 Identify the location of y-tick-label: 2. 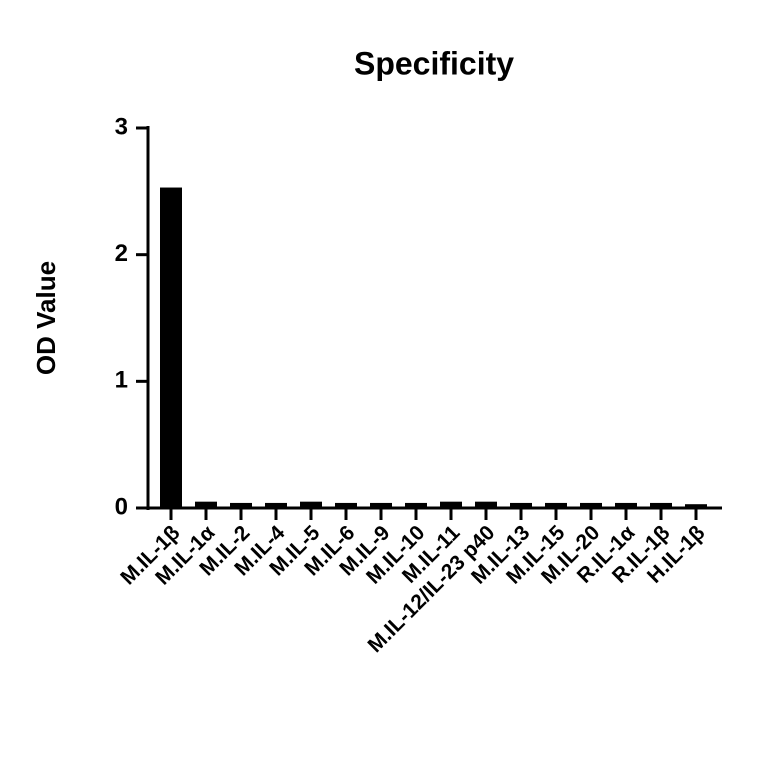
(121, 253).